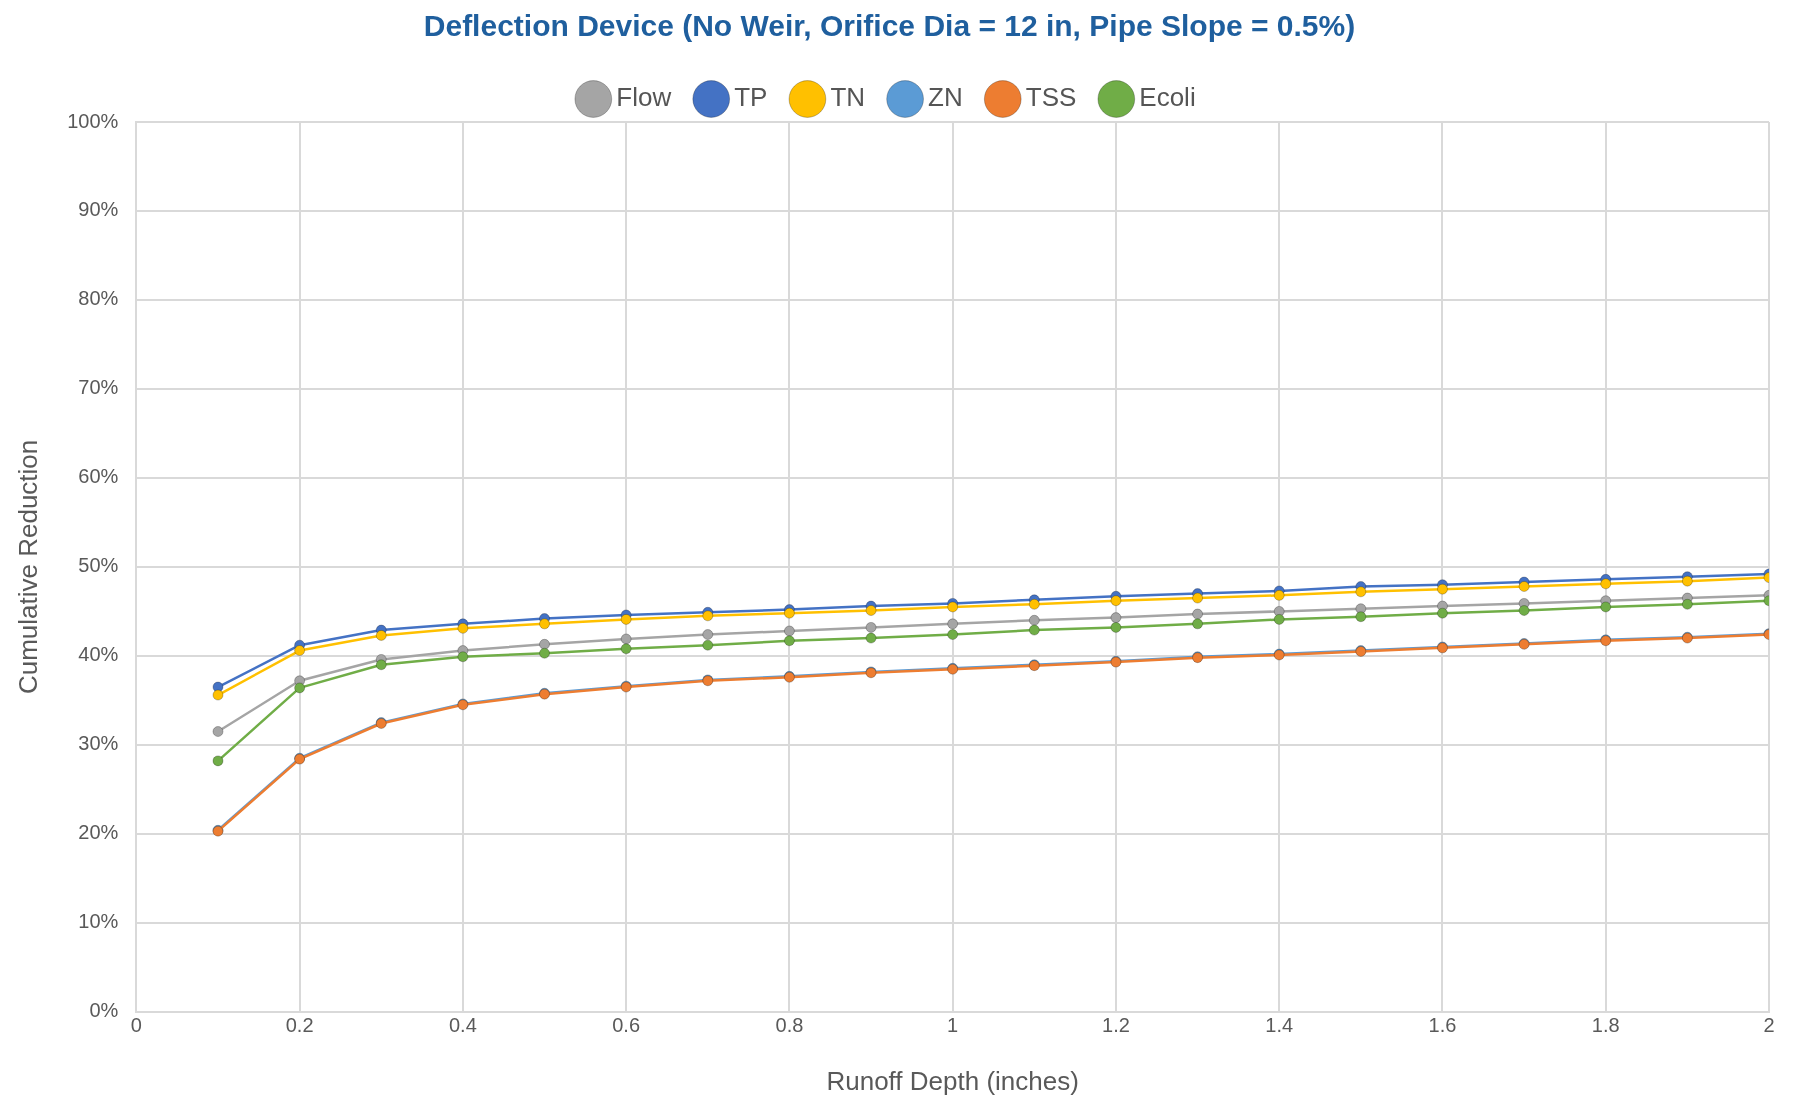 The image size is (1799, 1112). I want to click on y-tick-label: 80%, so click(98, 298).